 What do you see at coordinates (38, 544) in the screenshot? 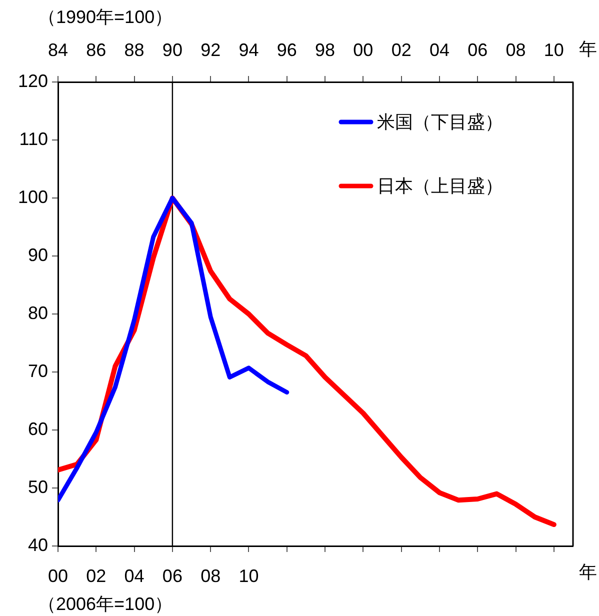
I see `y-tick-label: 40` at bounding box center [38, 544].